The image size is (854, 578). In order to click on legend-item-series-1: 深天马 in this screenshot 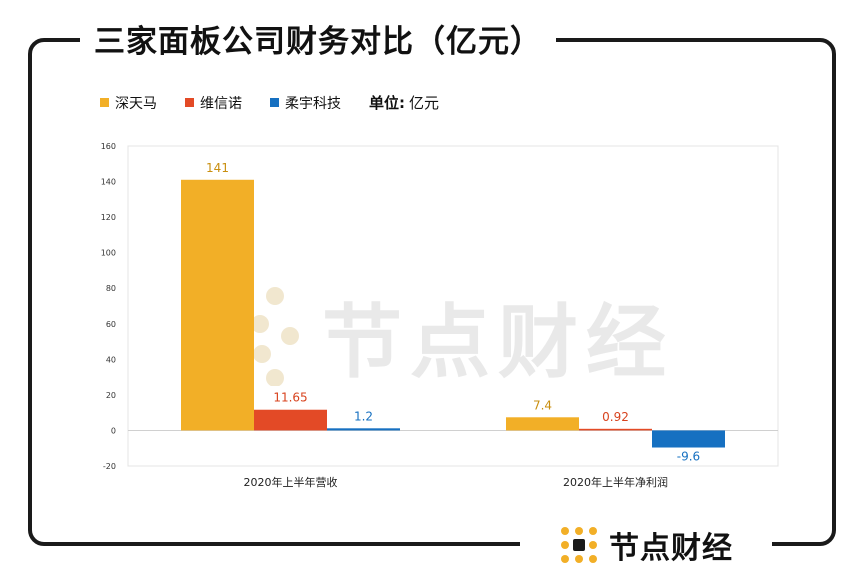, I will do `click(128, 103)`.